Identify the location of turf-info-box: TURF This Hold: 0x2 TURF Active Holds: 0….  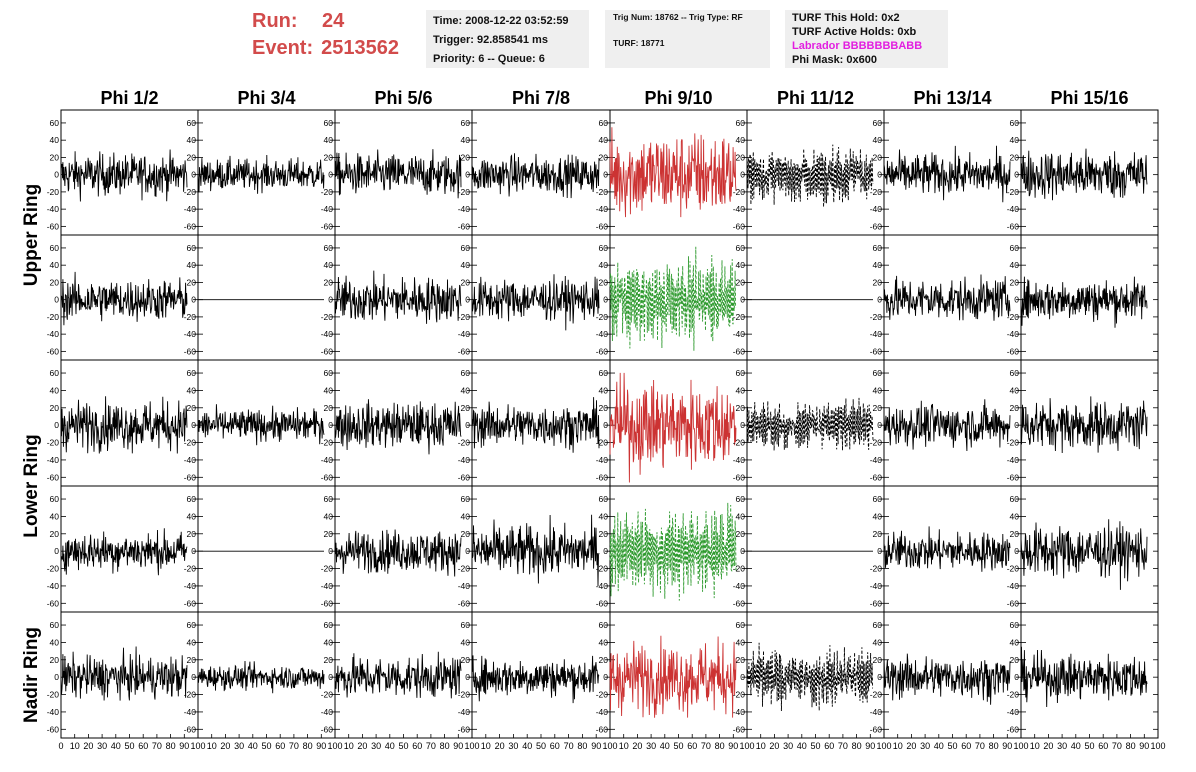
(866, 39).